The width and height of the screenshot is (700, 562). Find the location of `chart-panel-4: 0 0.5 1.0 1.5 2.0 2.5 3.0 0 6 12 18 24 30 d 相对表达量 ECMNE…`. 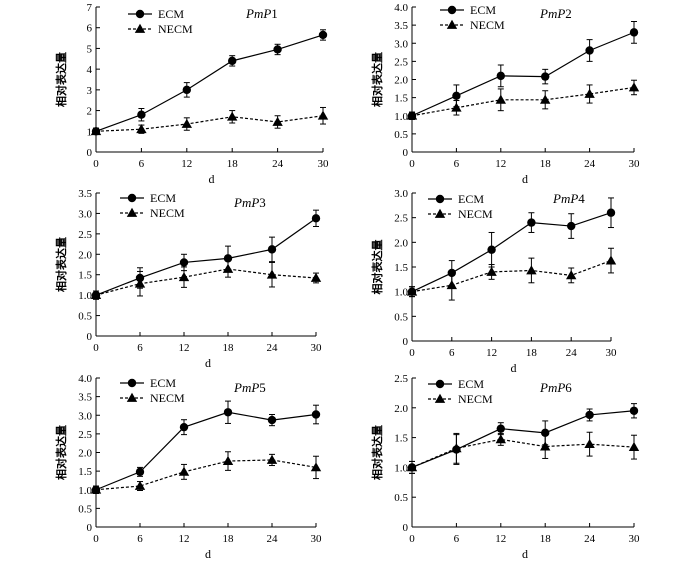

chart-panel-4: 0 0.5 1.0 1.5 2.0 2.5 3.0 0 6 12 18 24 30 d 相对表达量 ECMNE… is located at coordinates (493, 281).